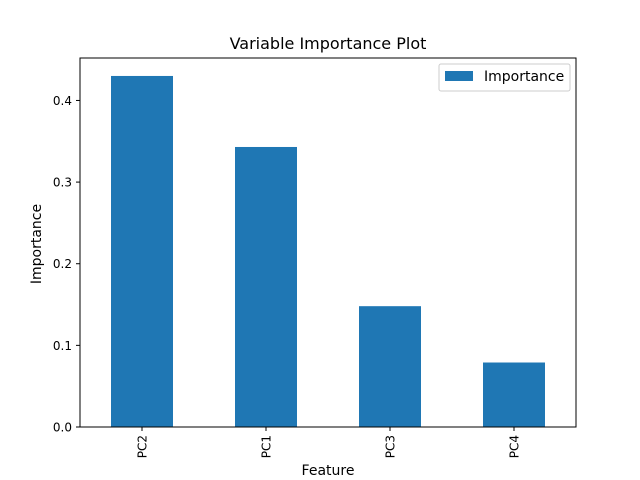  What do you see at coordinates (62, 428) in the screenshot?
I see `y-tick-label: 0.0` at bounding box center [62, 428].